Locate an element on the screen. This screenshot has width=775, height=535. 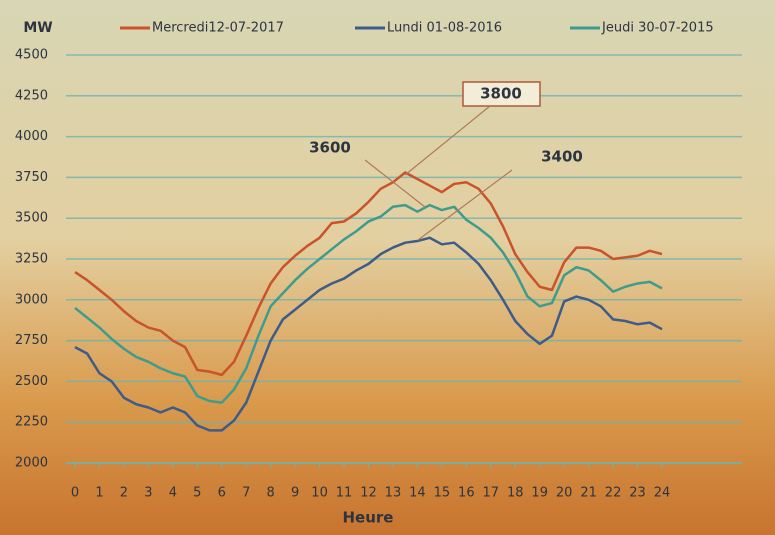
x-tick-label: 13 is located at coordinates (393, 493).